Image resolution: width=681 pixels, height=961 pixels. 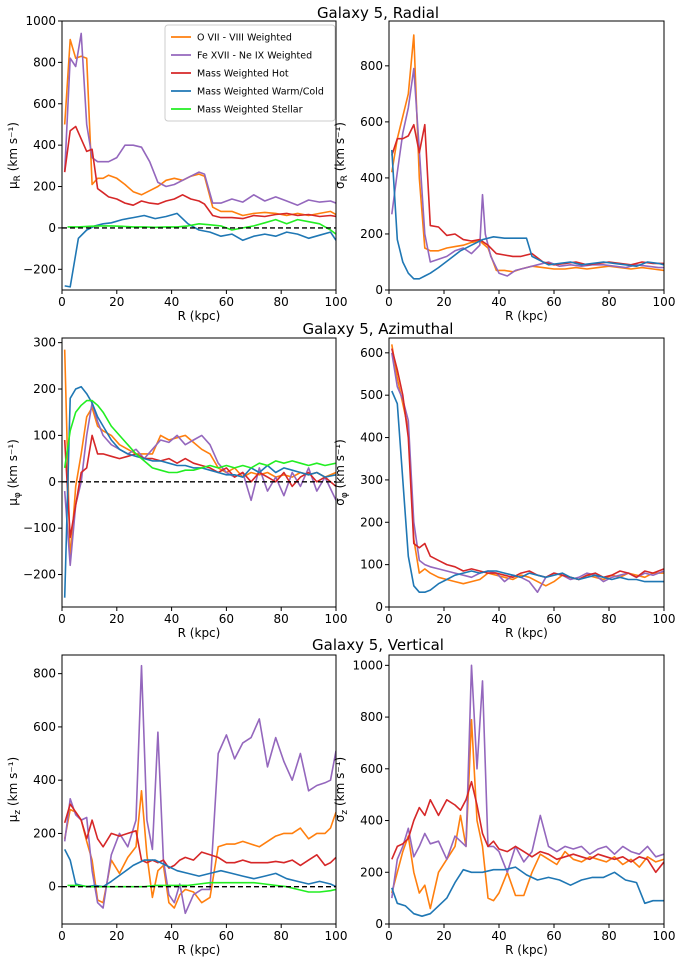 I want to click on mu_z-ytick-label: 400, so click(x=44, y=780).